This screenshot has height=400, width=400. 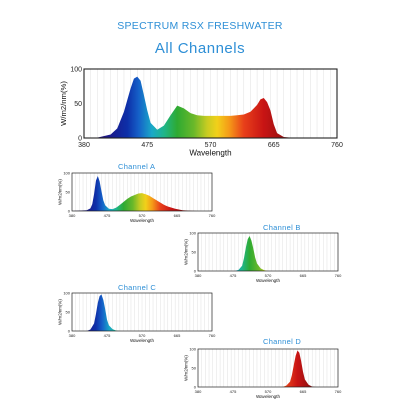 I want to click on channel-c-x-axis-label: Wavelength, so click(x=142, y=340).